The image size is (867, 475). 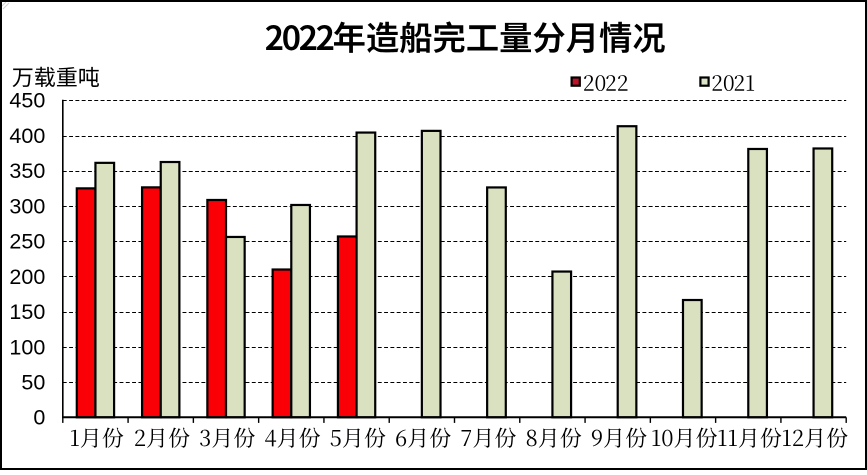 I want to click on svg-text: 0, so click(x=39, y=418).